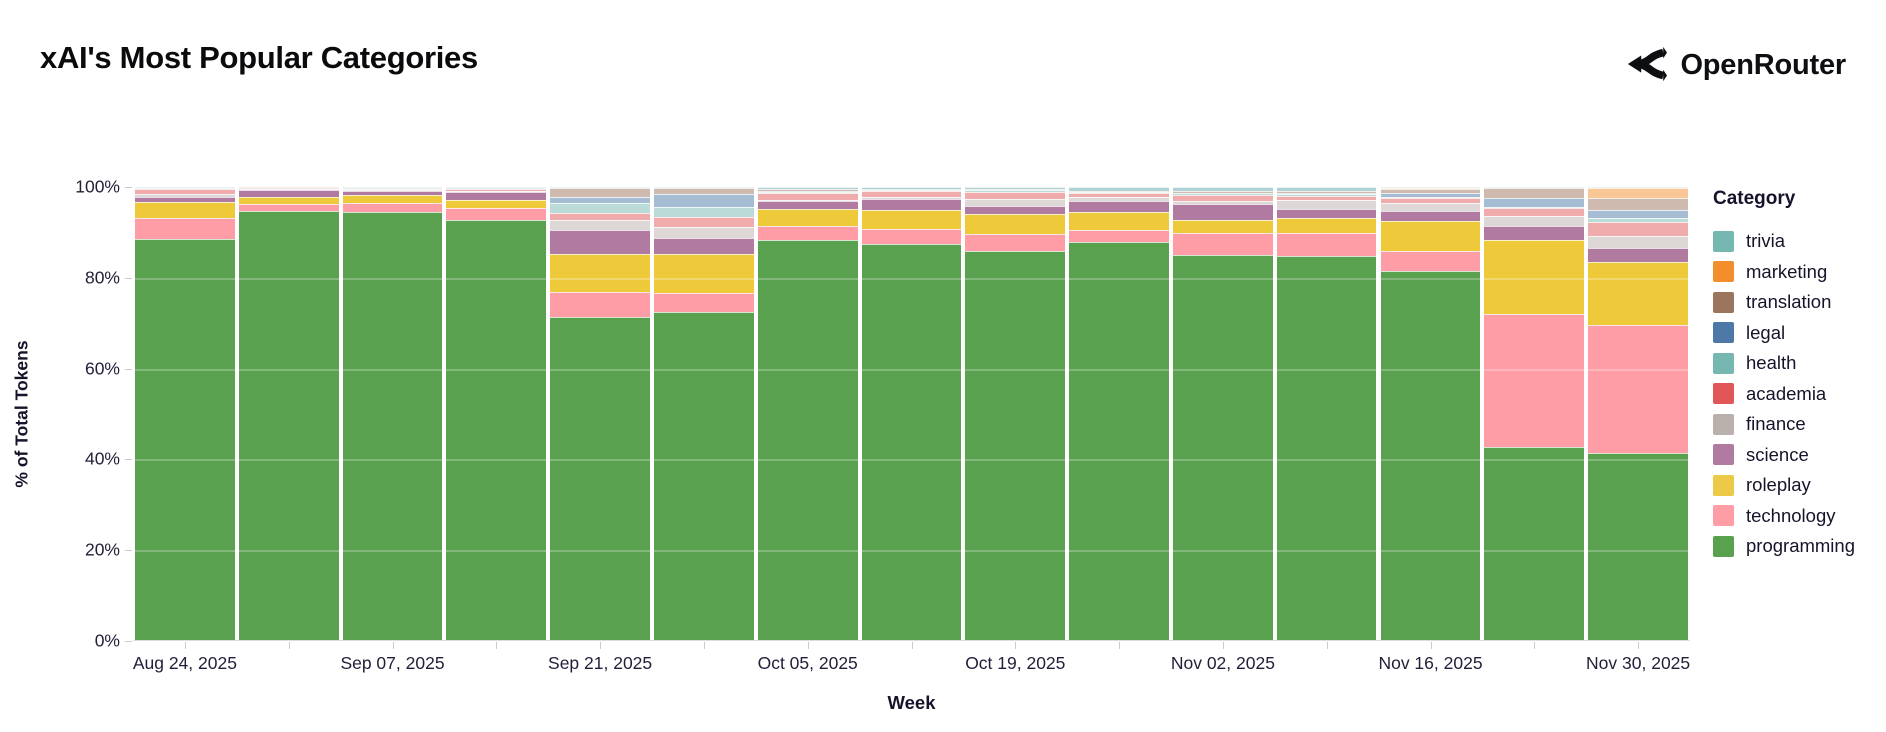 The height and width of the screenshot is (732, 1886). I want to click on legend-item-academia: academia, so click(1784, 394).